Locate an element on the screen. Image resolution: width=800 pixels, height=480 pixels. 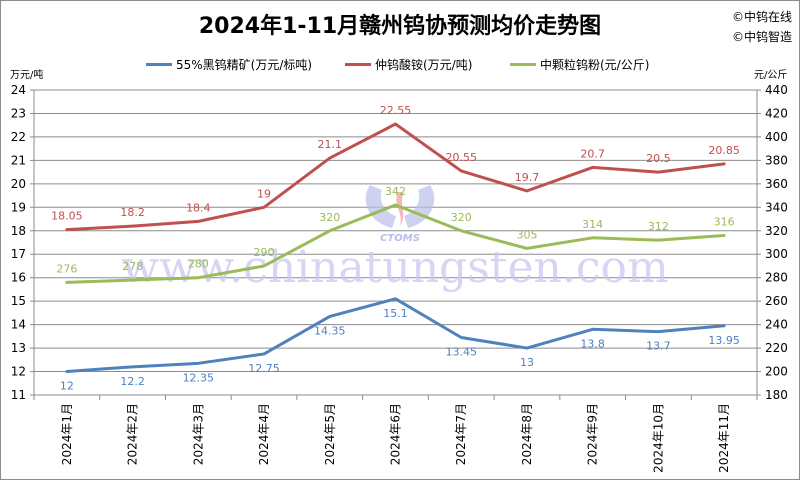
data-label: 13.45 is located at coordinates (461, 352).